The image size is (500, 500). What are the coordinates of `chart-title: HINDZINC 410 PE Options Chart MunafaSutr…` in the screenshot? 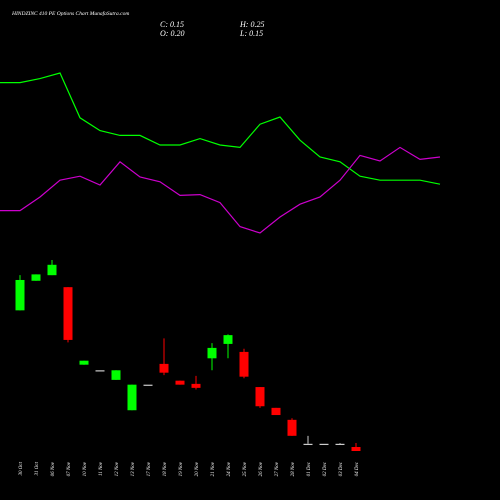 It's located at (70, 13).